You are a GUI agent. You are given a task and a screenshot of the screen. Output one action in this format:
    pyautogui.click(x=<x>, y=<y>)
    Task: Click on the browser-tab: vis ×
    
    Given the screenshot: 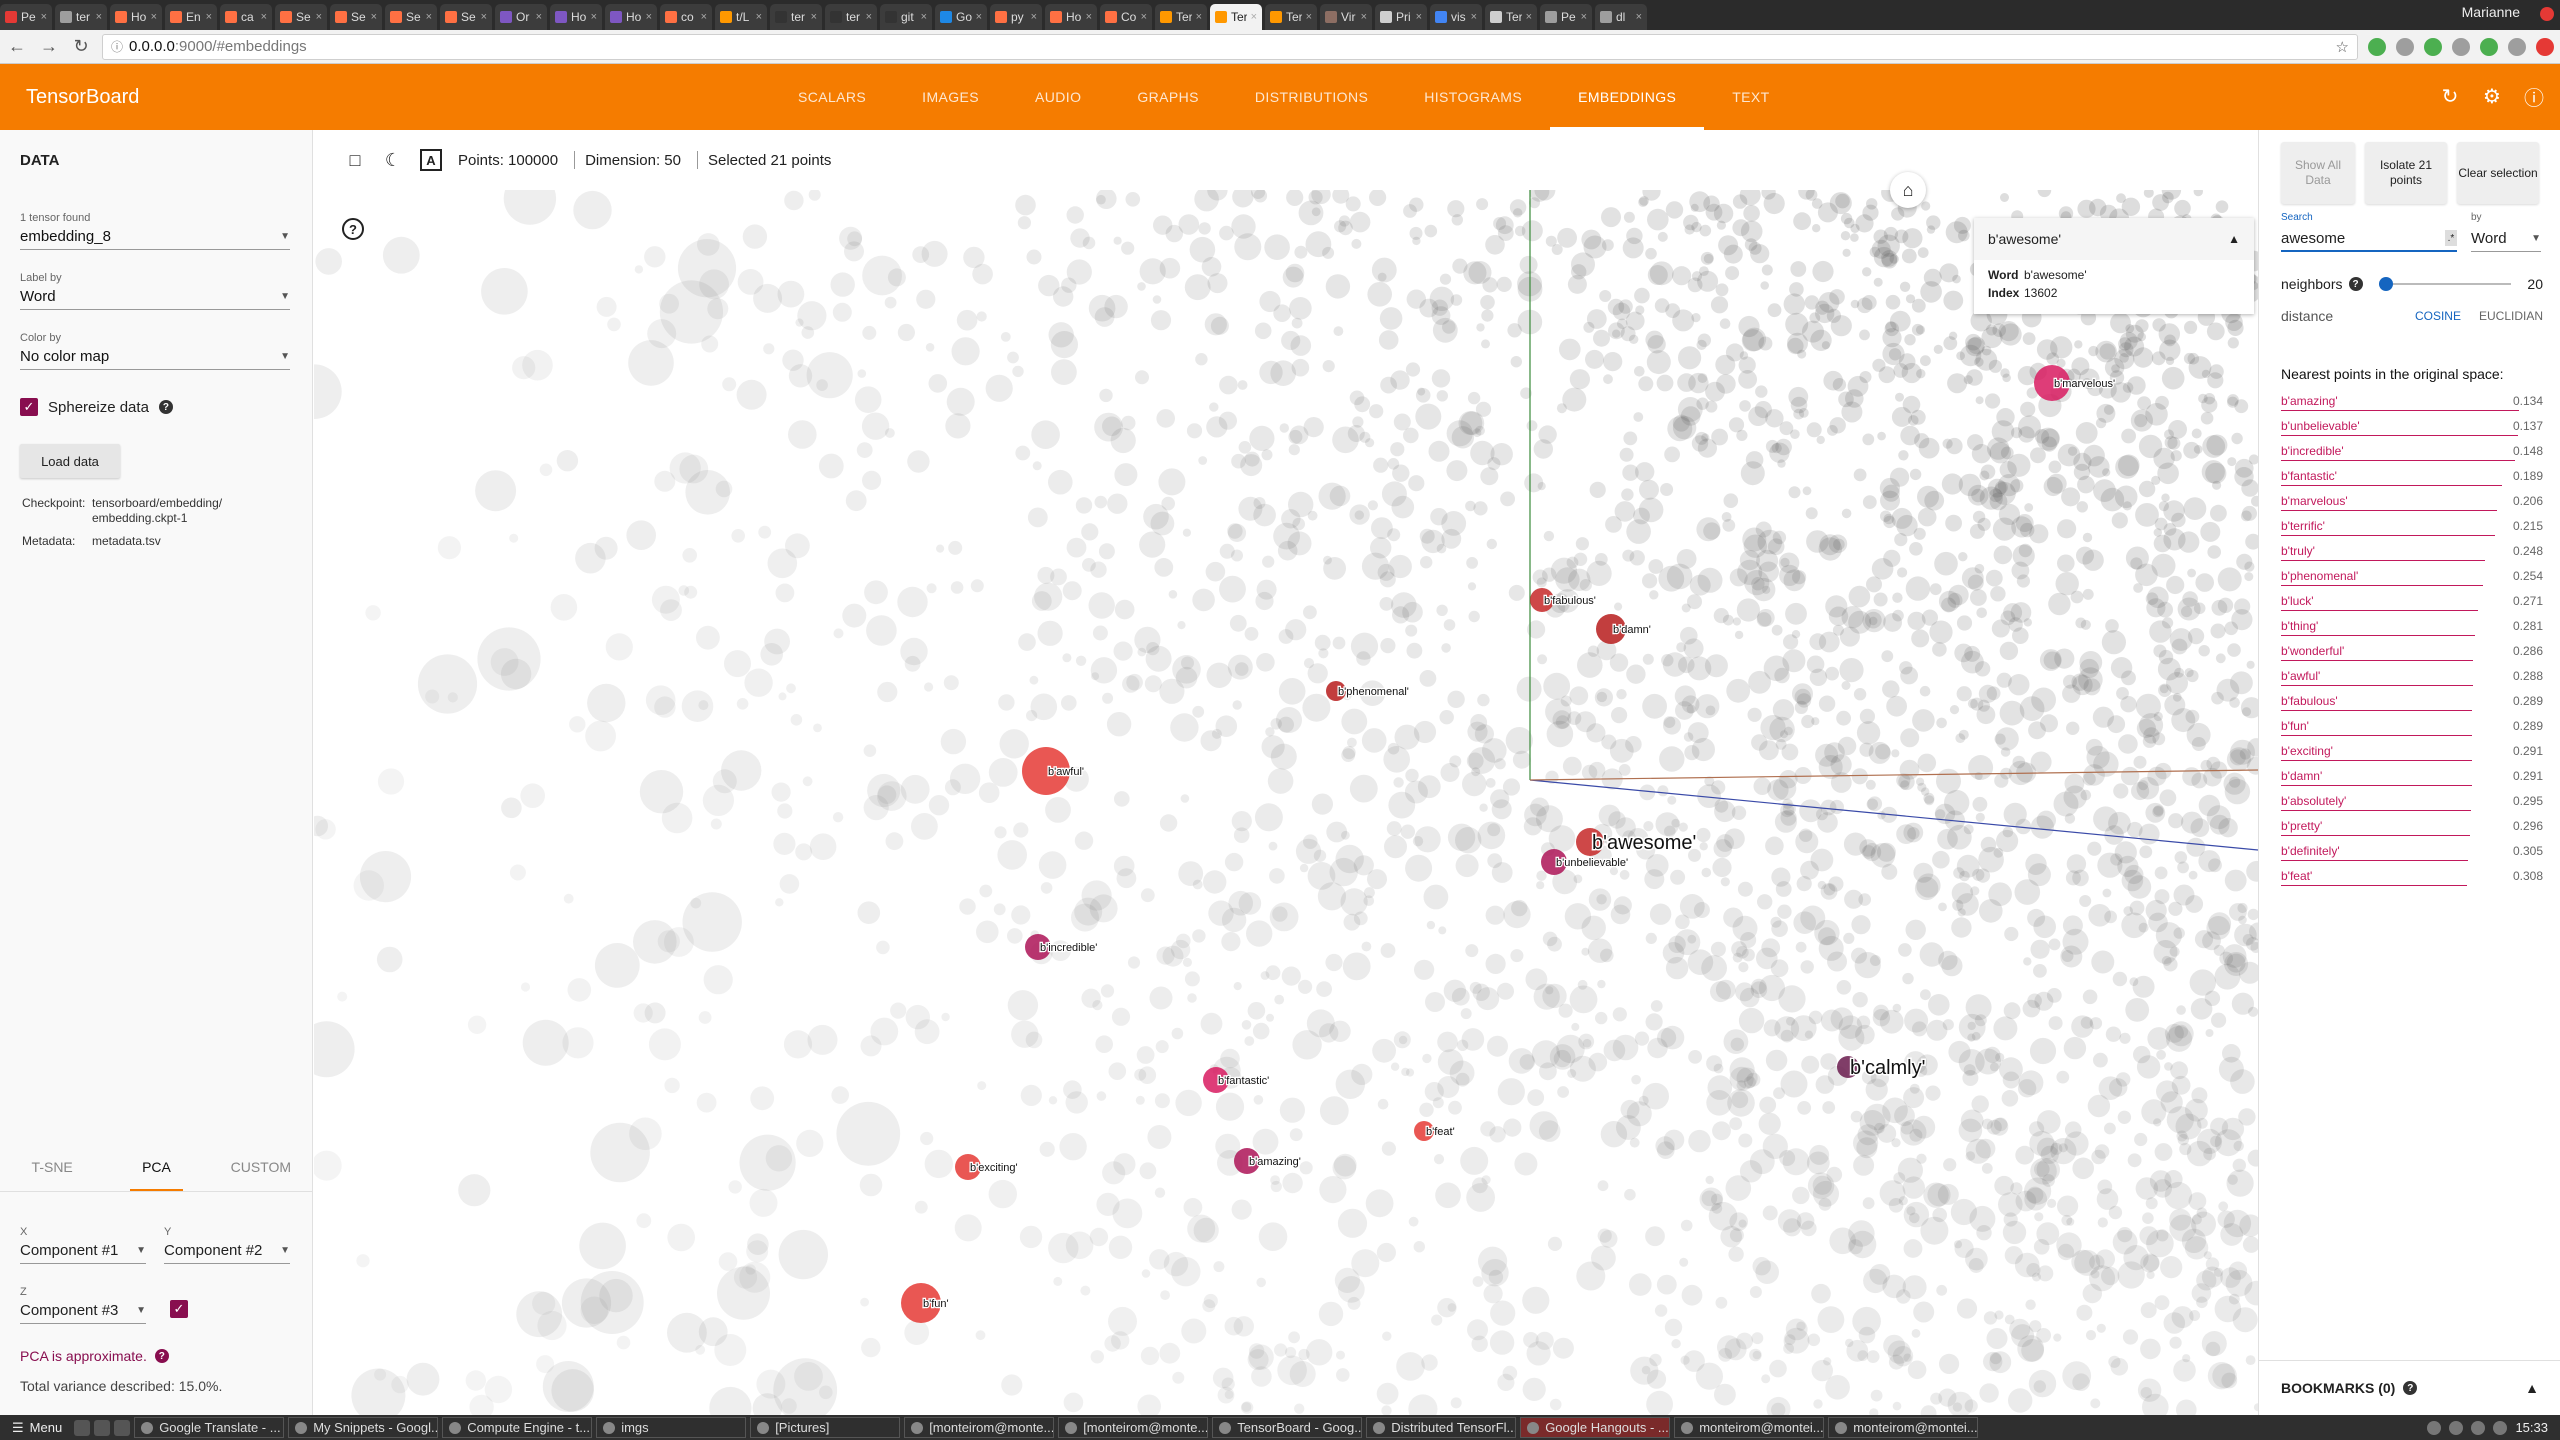 What is the action you would take?
    pyautogui.click(x=1456, y=17)
    